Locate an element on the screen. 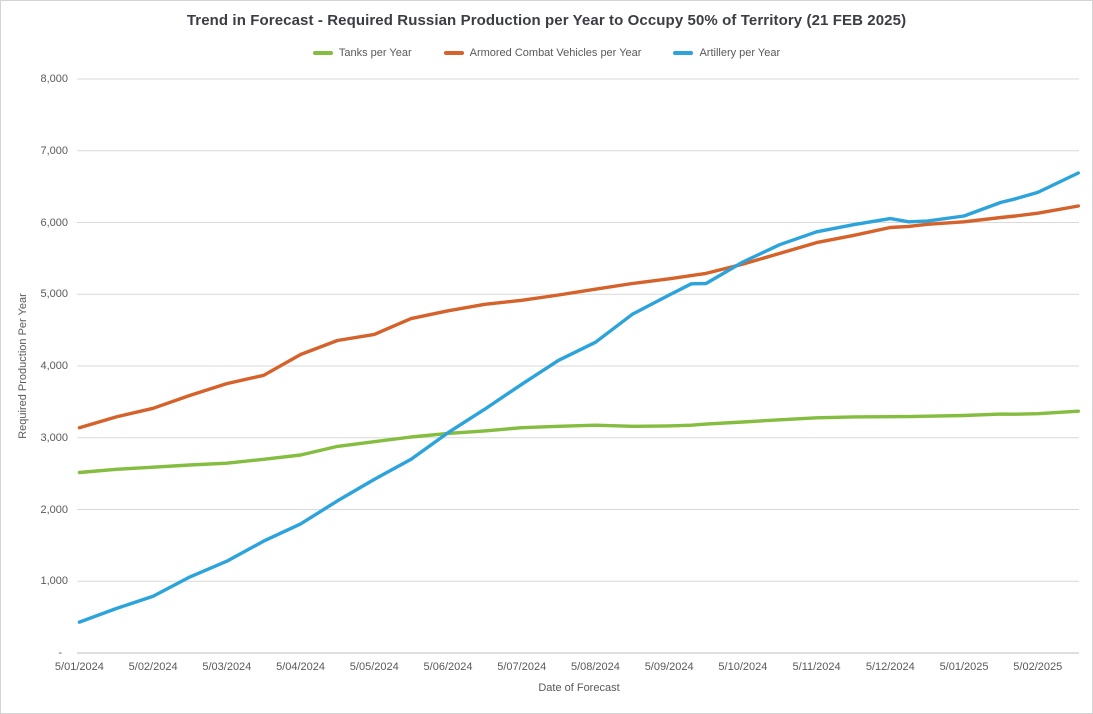  y-tick-label: 8,000 is located at coordinates (54, 79).